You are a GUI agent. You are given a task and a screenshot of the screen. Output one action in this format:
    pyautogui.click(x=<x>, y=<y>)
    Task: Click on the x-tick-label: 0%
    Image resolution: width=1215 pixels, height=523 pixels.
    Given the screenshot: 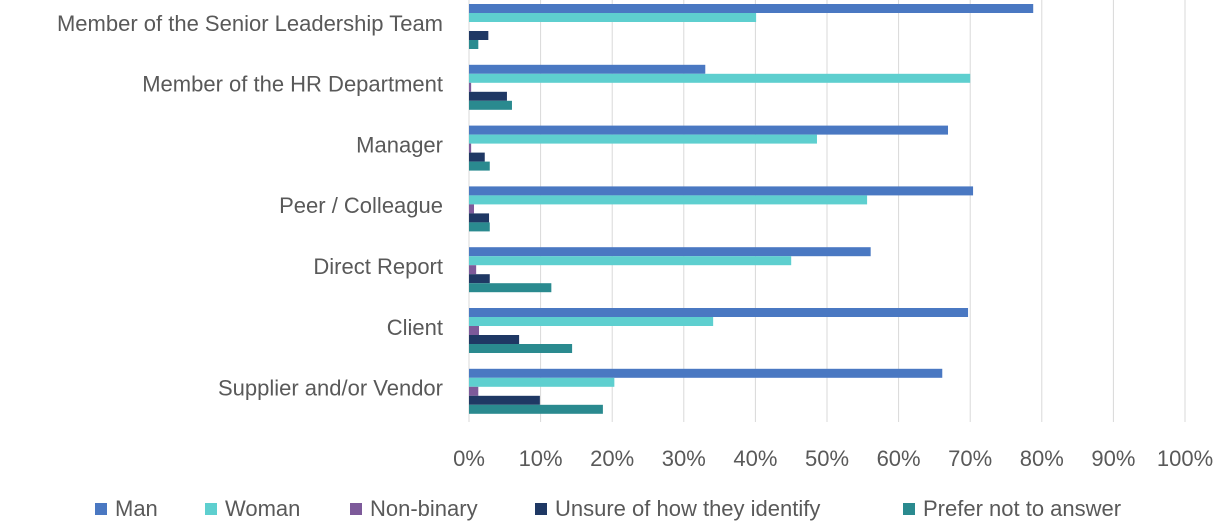 What is the action you would take?
    pyautogui.click(x=469, y=458)
    